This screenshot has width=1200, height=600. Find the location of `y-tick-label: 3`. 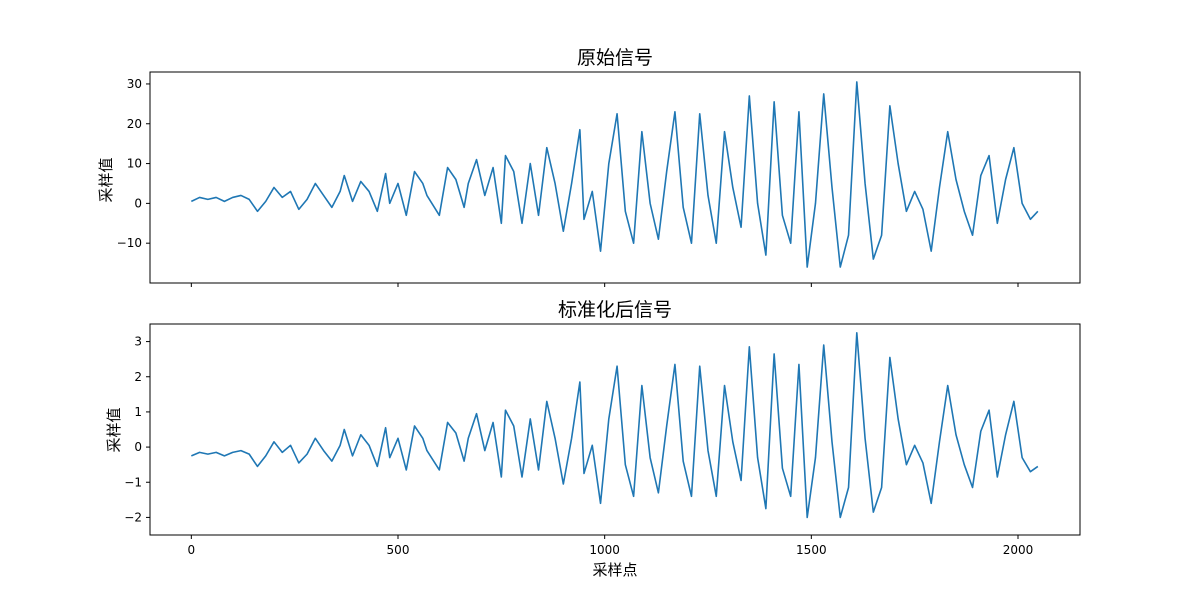

y-tick-label: 3 is located at coordinates (138, 342).